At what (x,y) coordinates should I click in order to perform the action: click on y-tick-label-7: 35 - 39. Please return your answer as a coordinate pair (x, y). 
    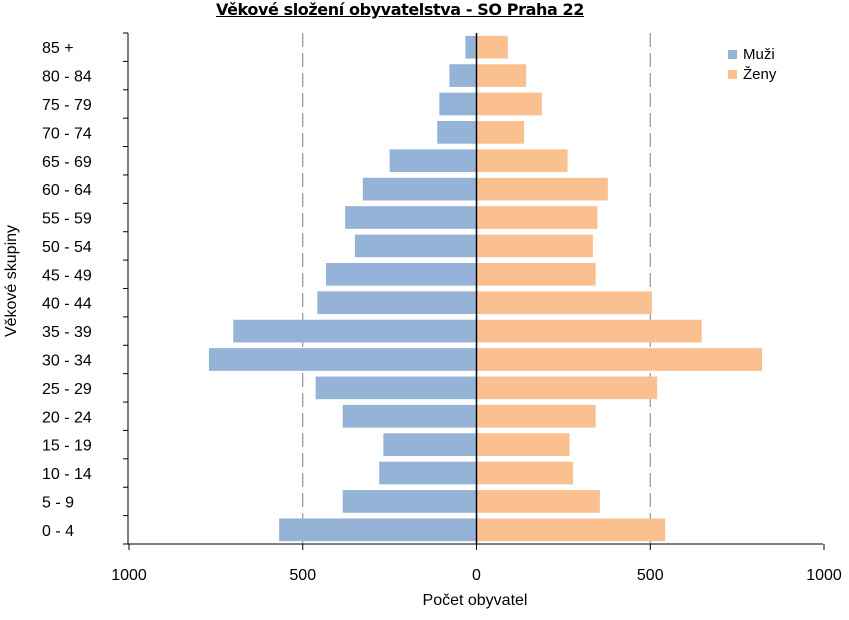
    Looking at the image, I should click on (67, 332).